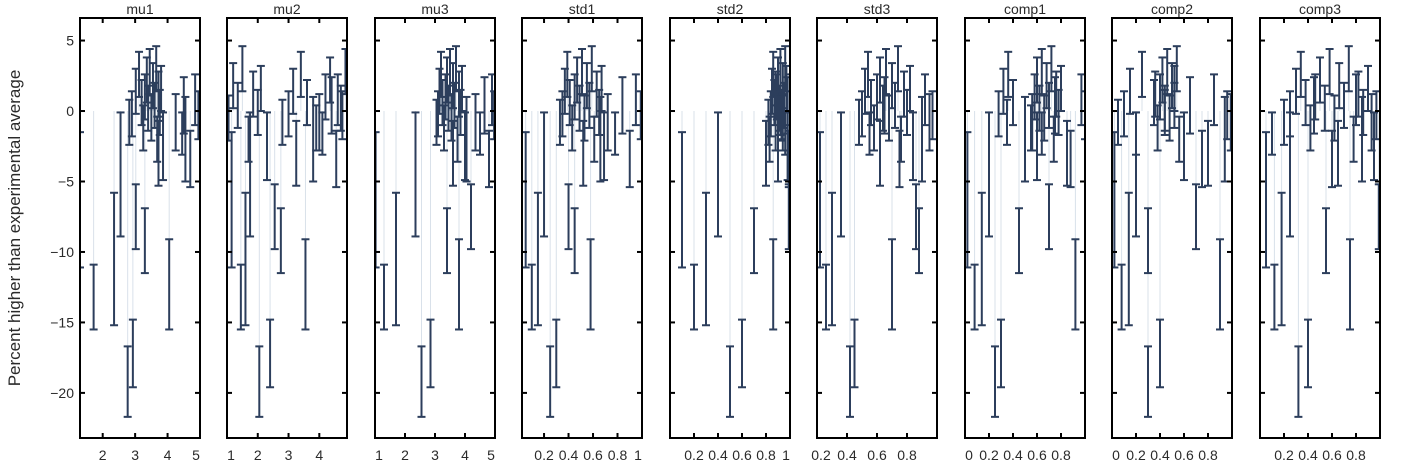  What do you see at coordinates (14, 228) in the screenshot?
I see `y-axis-label: Percent higher than experimental average` at bounding box center [14, 228].